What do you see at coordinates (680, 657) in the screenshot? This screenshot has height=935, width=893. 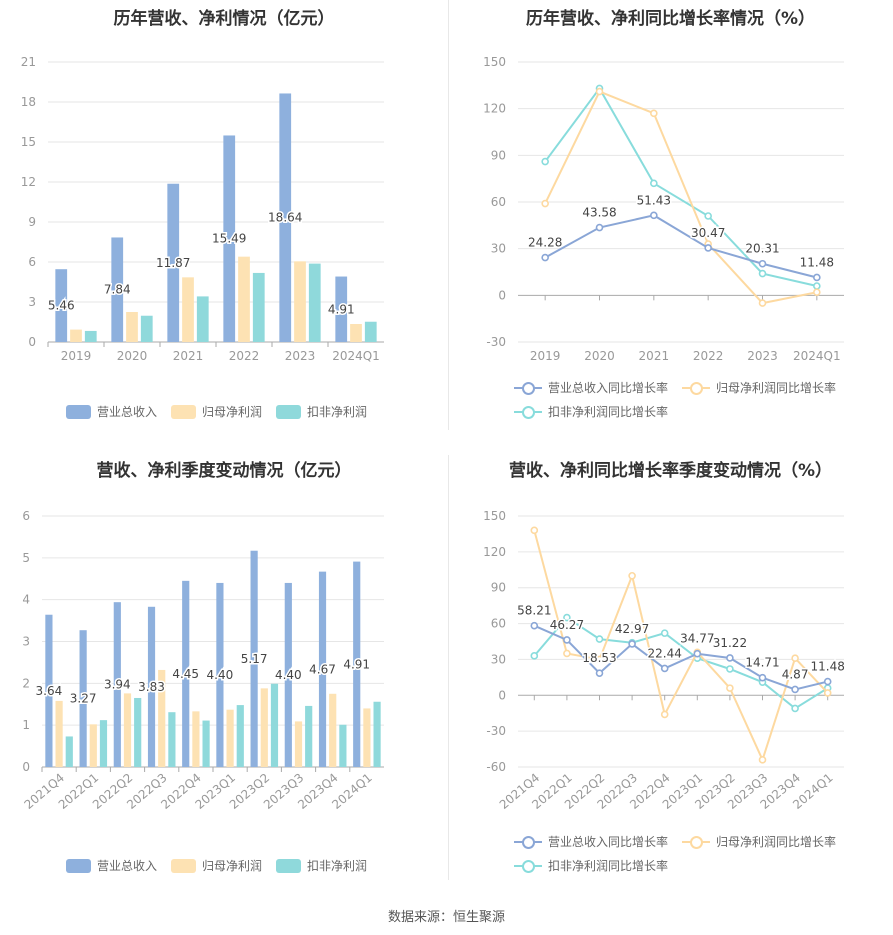 I see `line-revenue` at bounding box center [680, 657].